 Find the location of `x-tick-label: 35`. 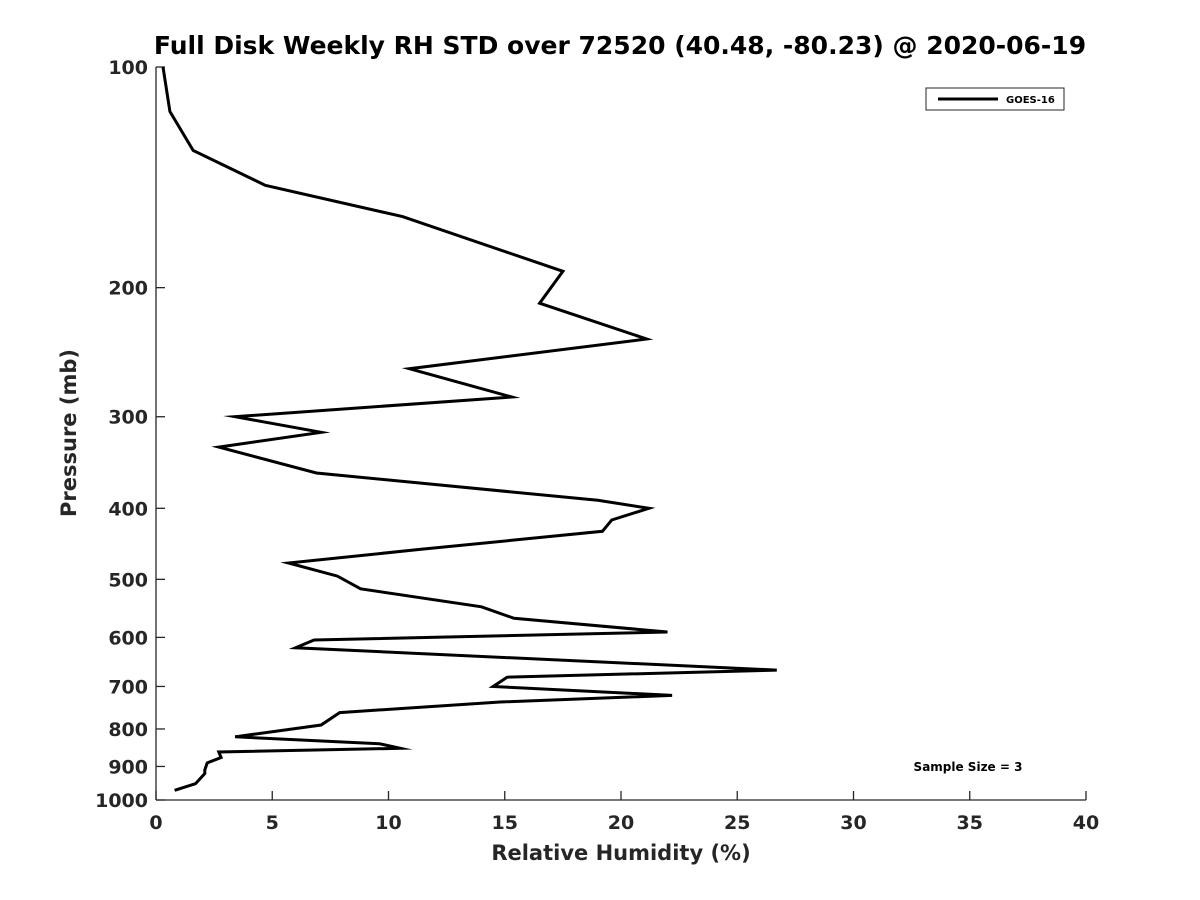

x-tick-label: 35 is located at coordinates (970, 823).